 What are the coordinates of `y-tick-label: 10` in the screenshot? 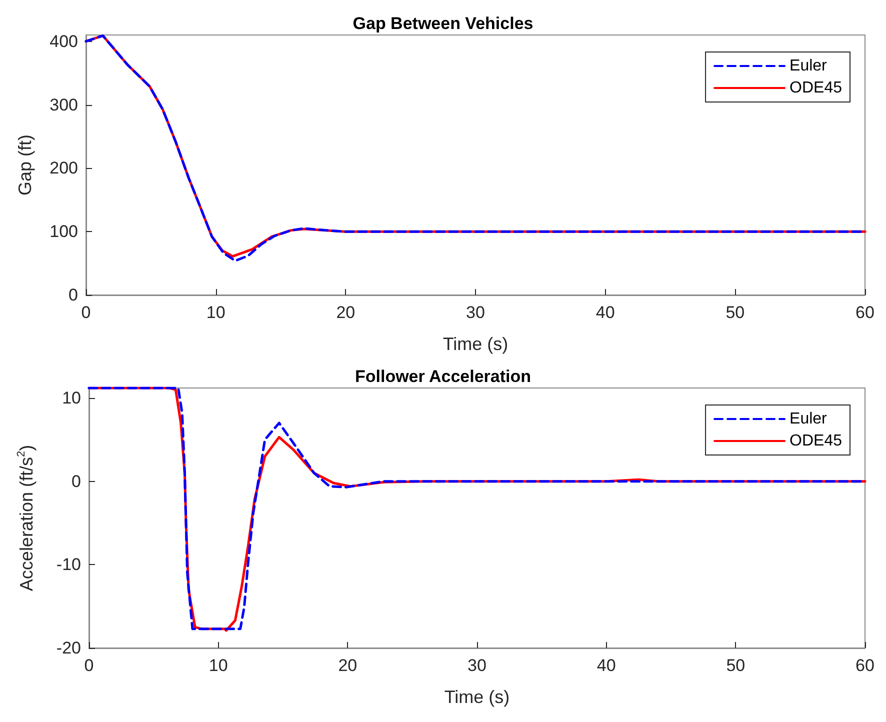 It's located at (71, 398).